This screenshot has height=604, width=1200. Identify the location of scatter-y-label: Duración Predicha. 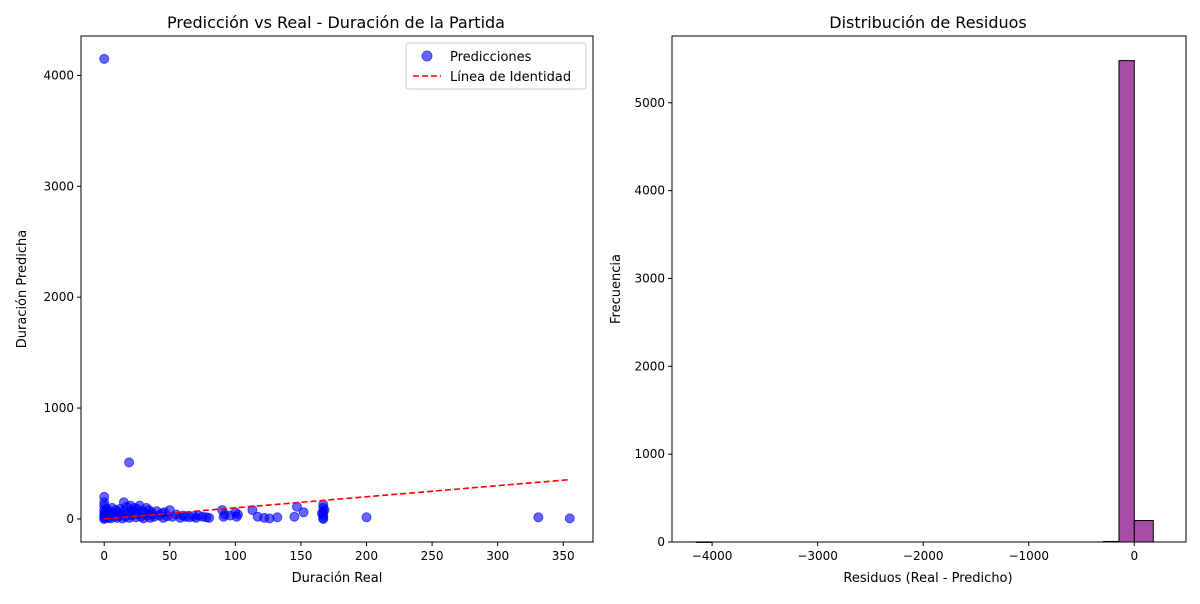
(22, 289).